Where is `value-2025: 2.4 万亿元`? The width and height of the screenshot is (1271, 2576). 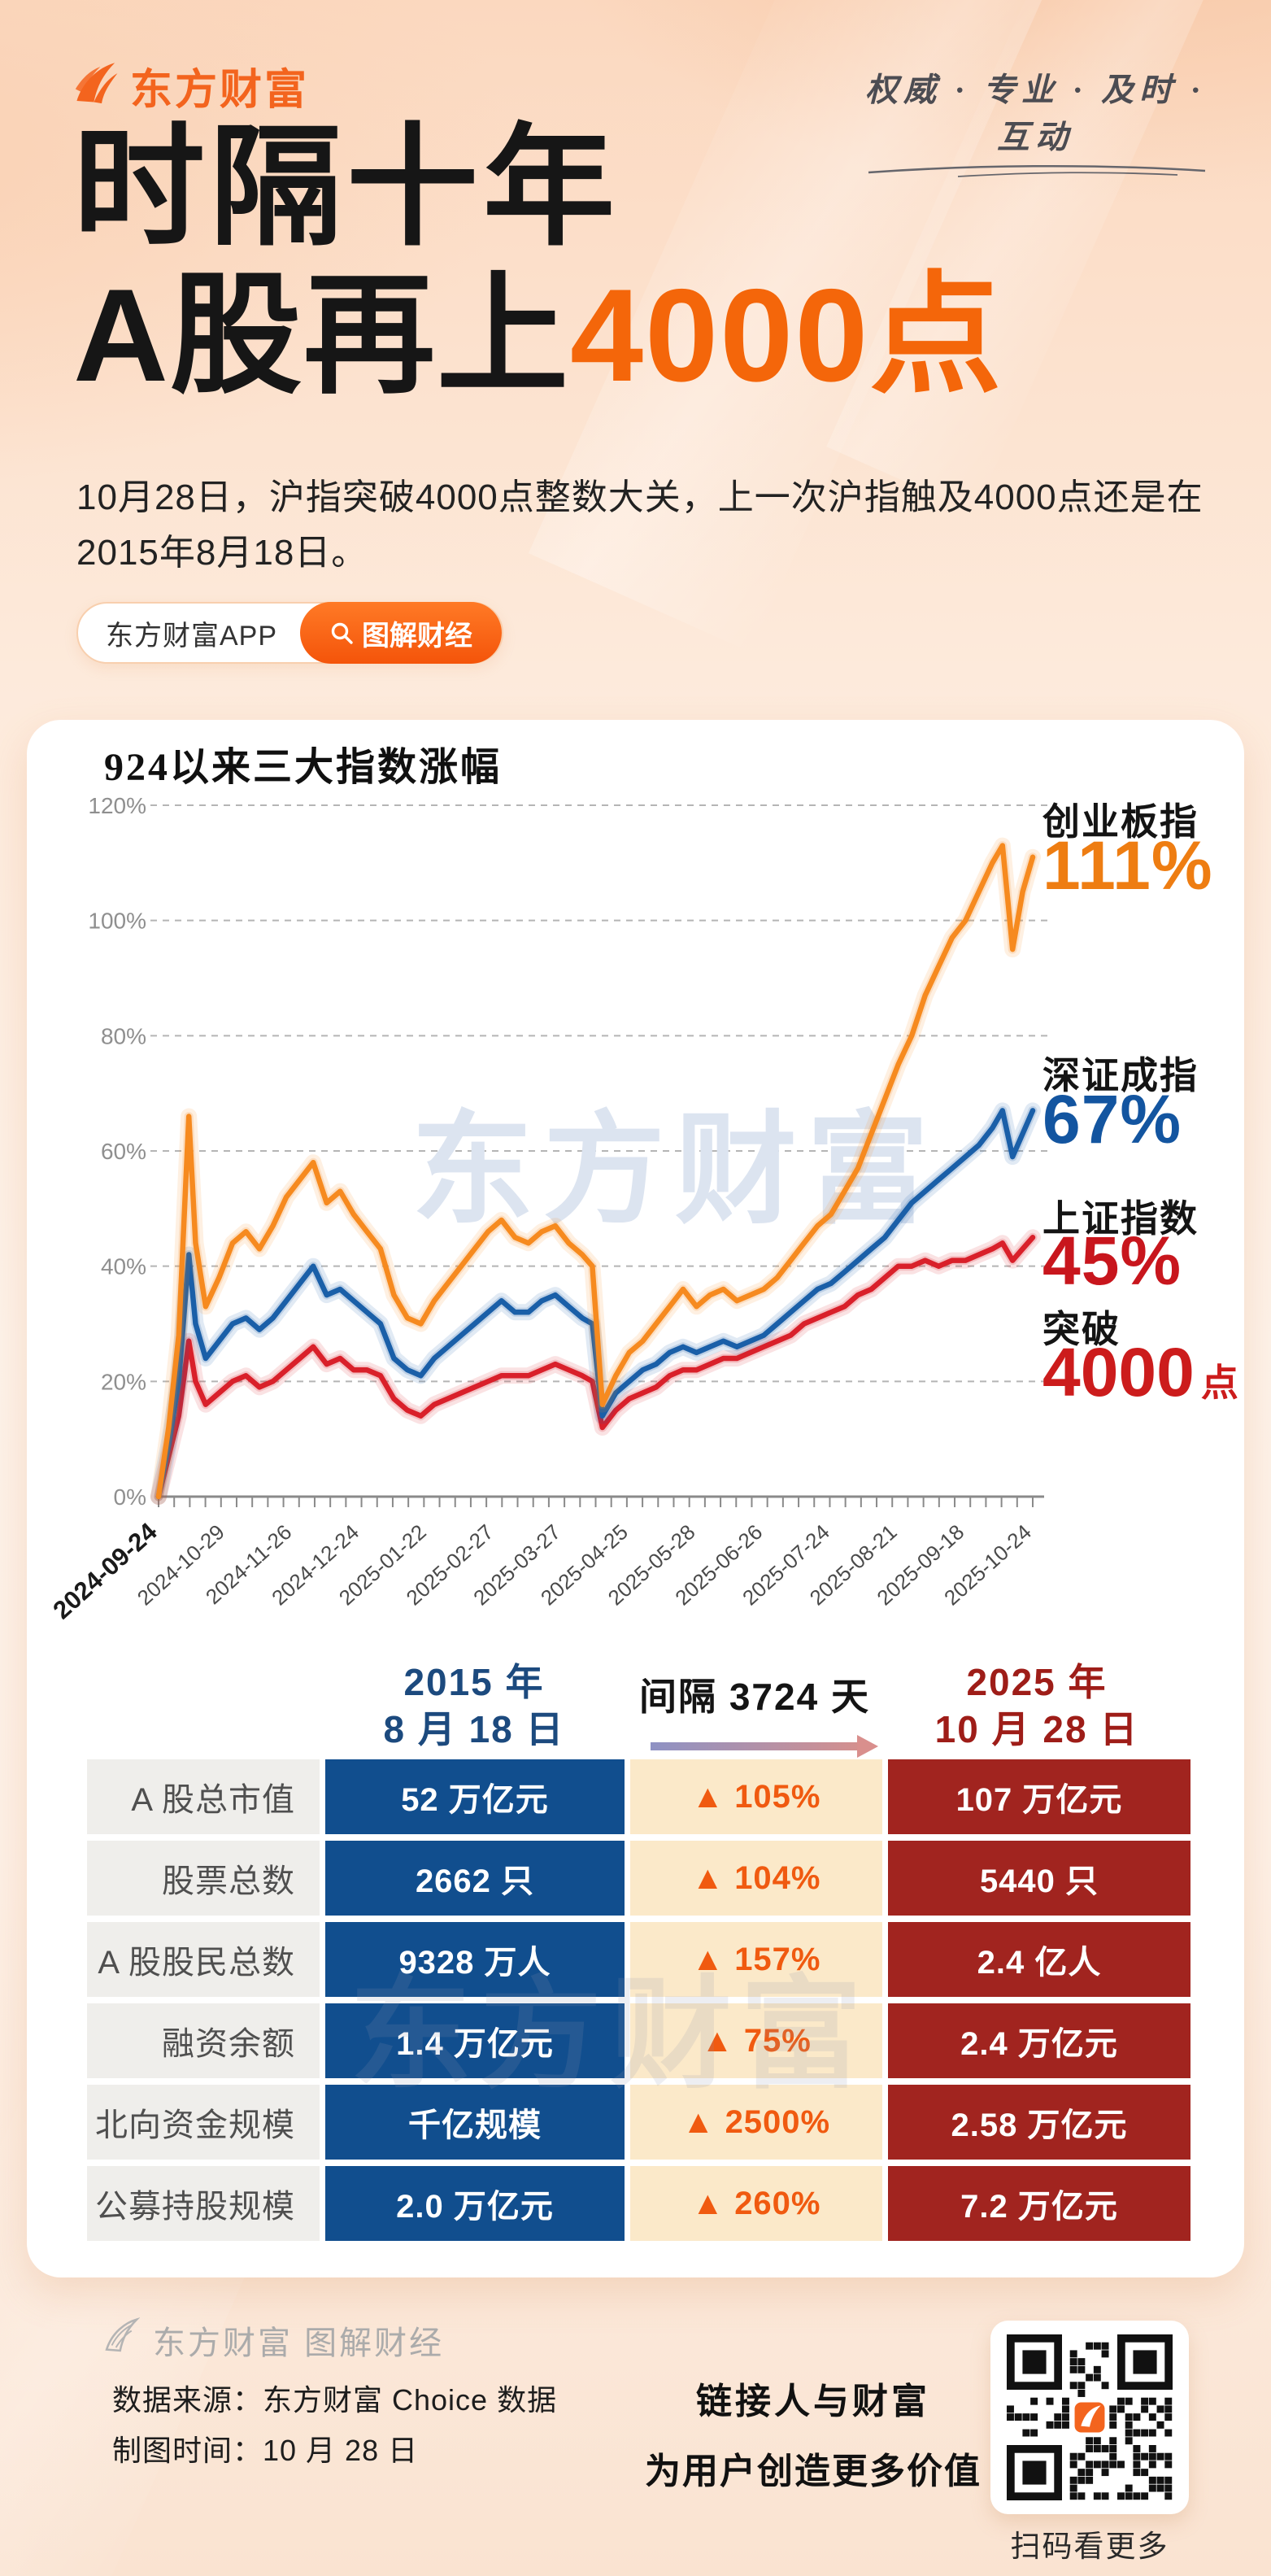
value-2025: 2.4 万亿元 is located at coordinates (1039, 2040).